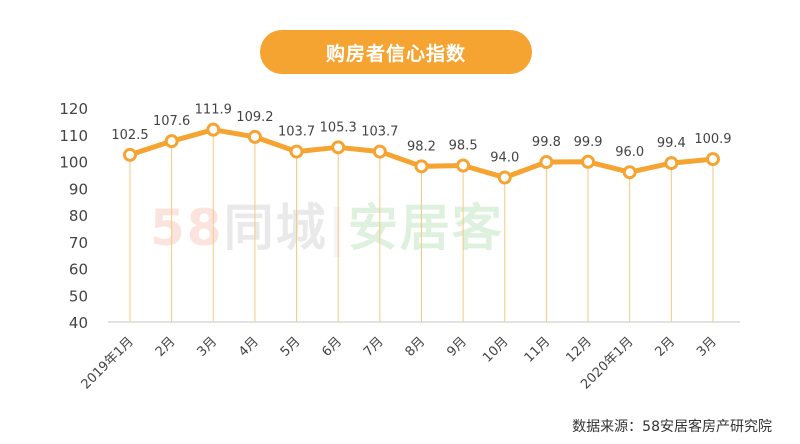 Image resolution: width=800 pixels, height=444 pixels. I want to click on data-label: 109.2, so click(254, 117).